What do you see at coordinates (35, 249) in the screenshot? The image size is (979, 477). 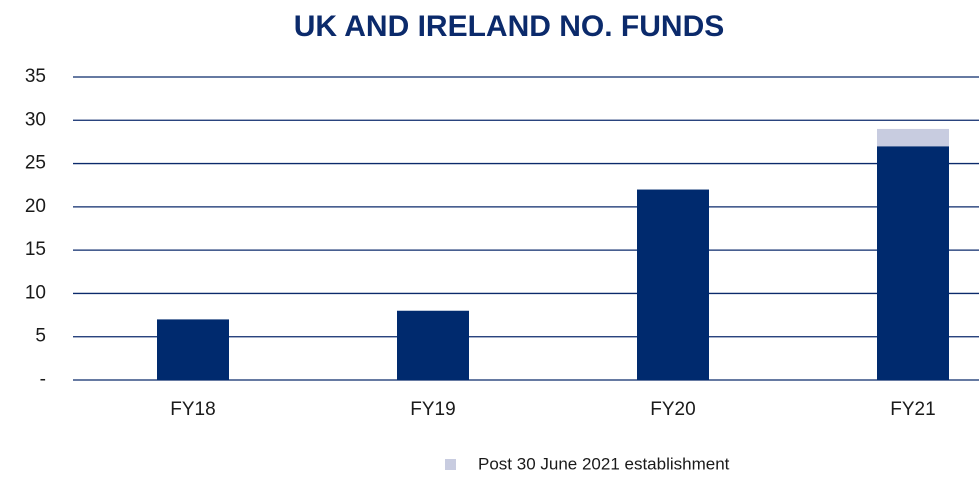 I see `y-tick-label: 15` at bounding box center [35, 249].